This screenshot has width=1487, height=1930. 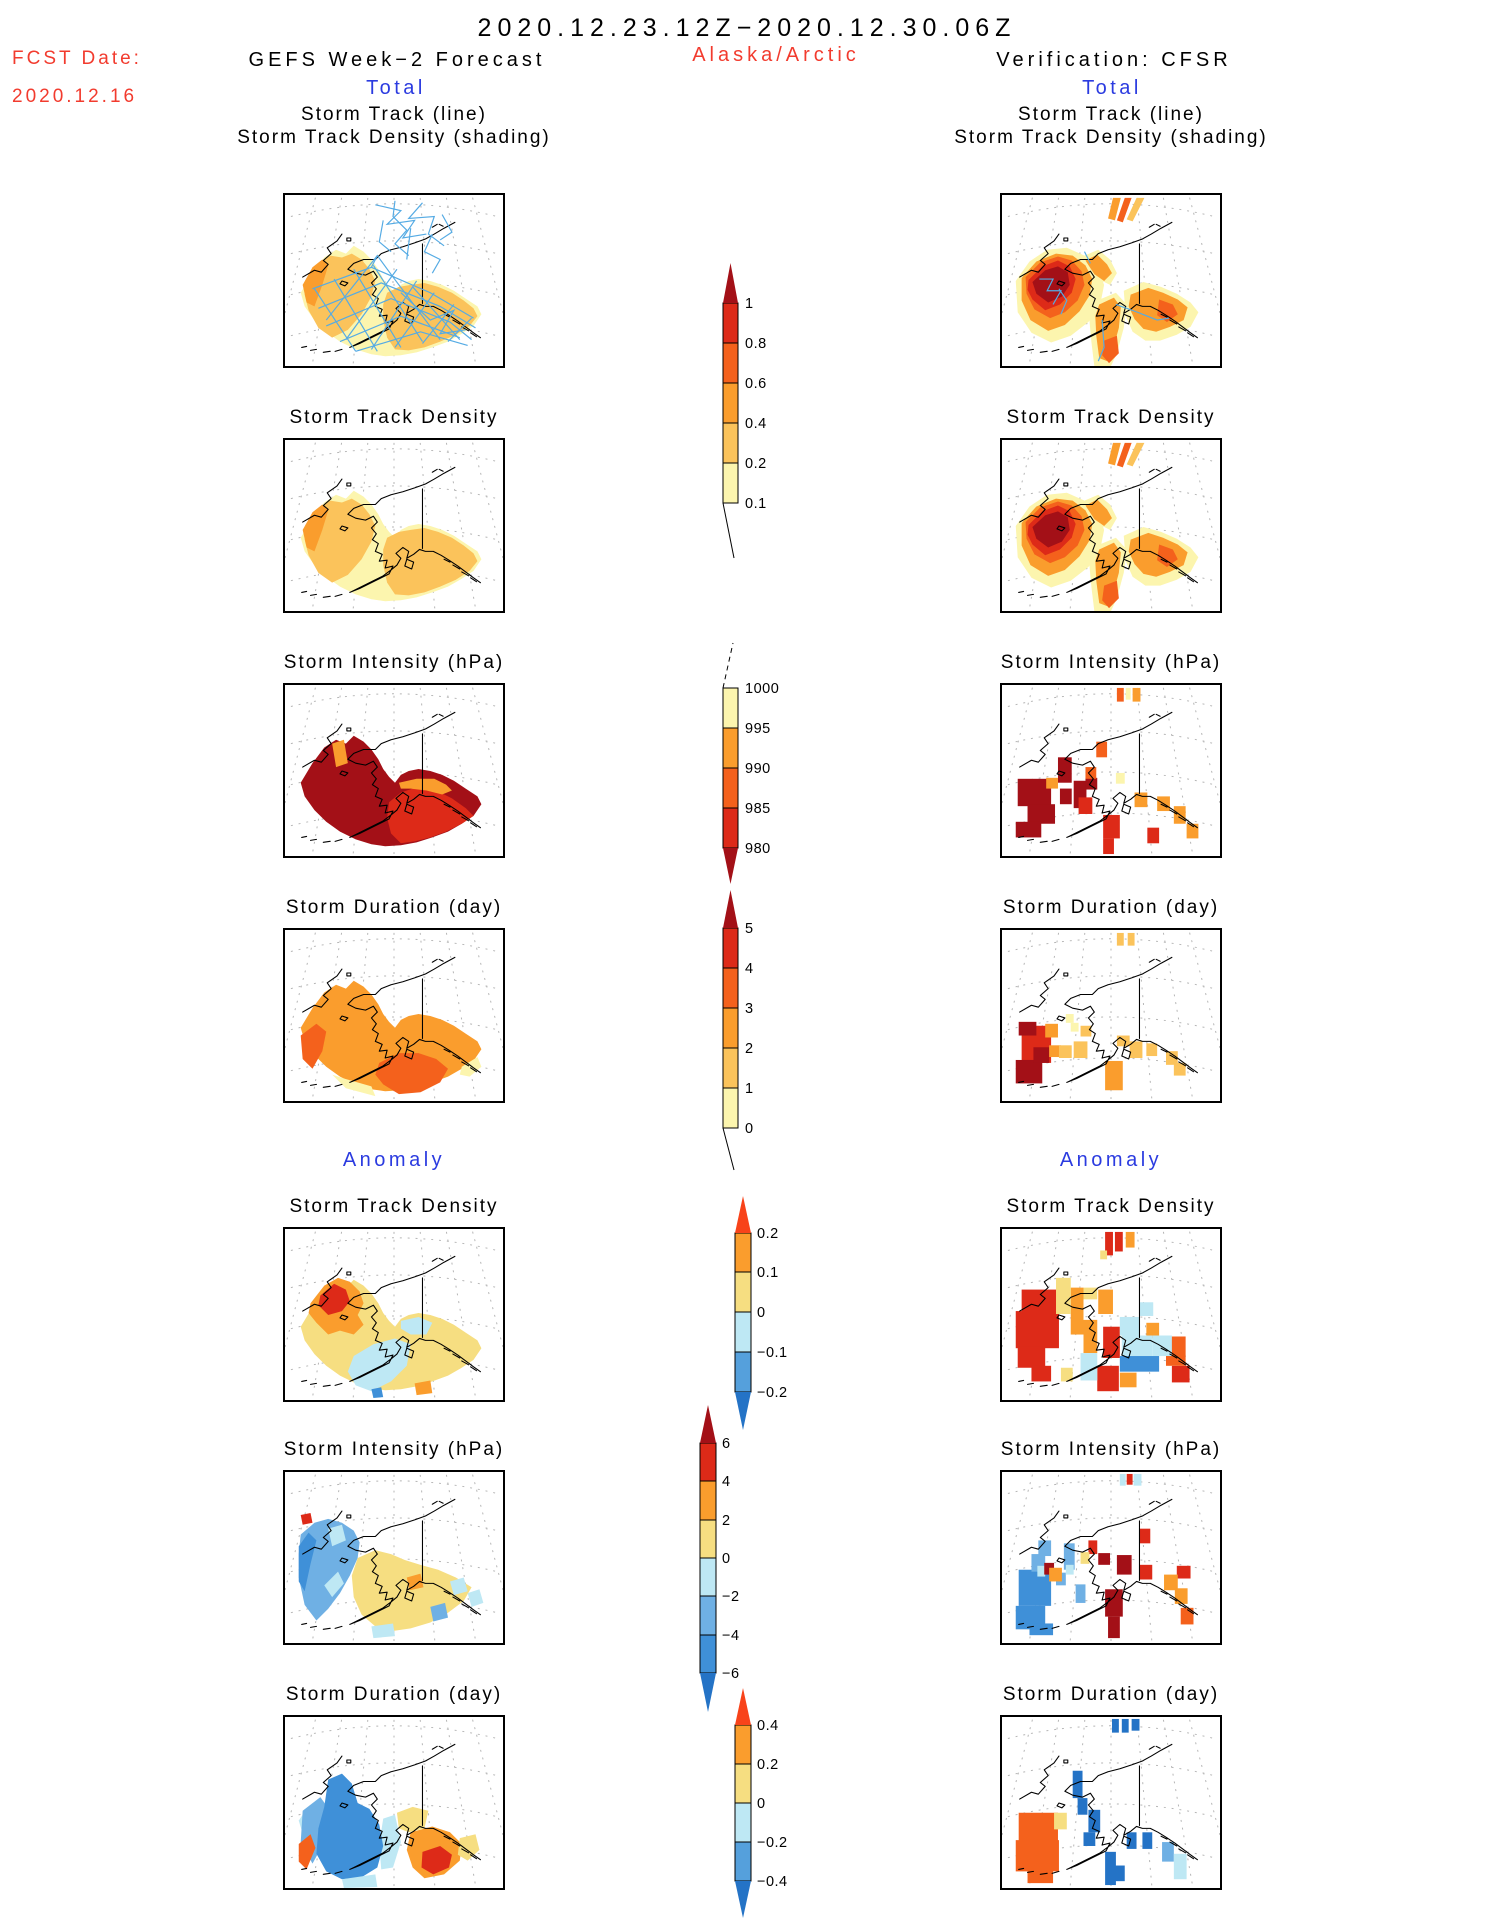 I want to click on colorbar-tick-total_duration-2: 3, so click(x=749, y=1009).